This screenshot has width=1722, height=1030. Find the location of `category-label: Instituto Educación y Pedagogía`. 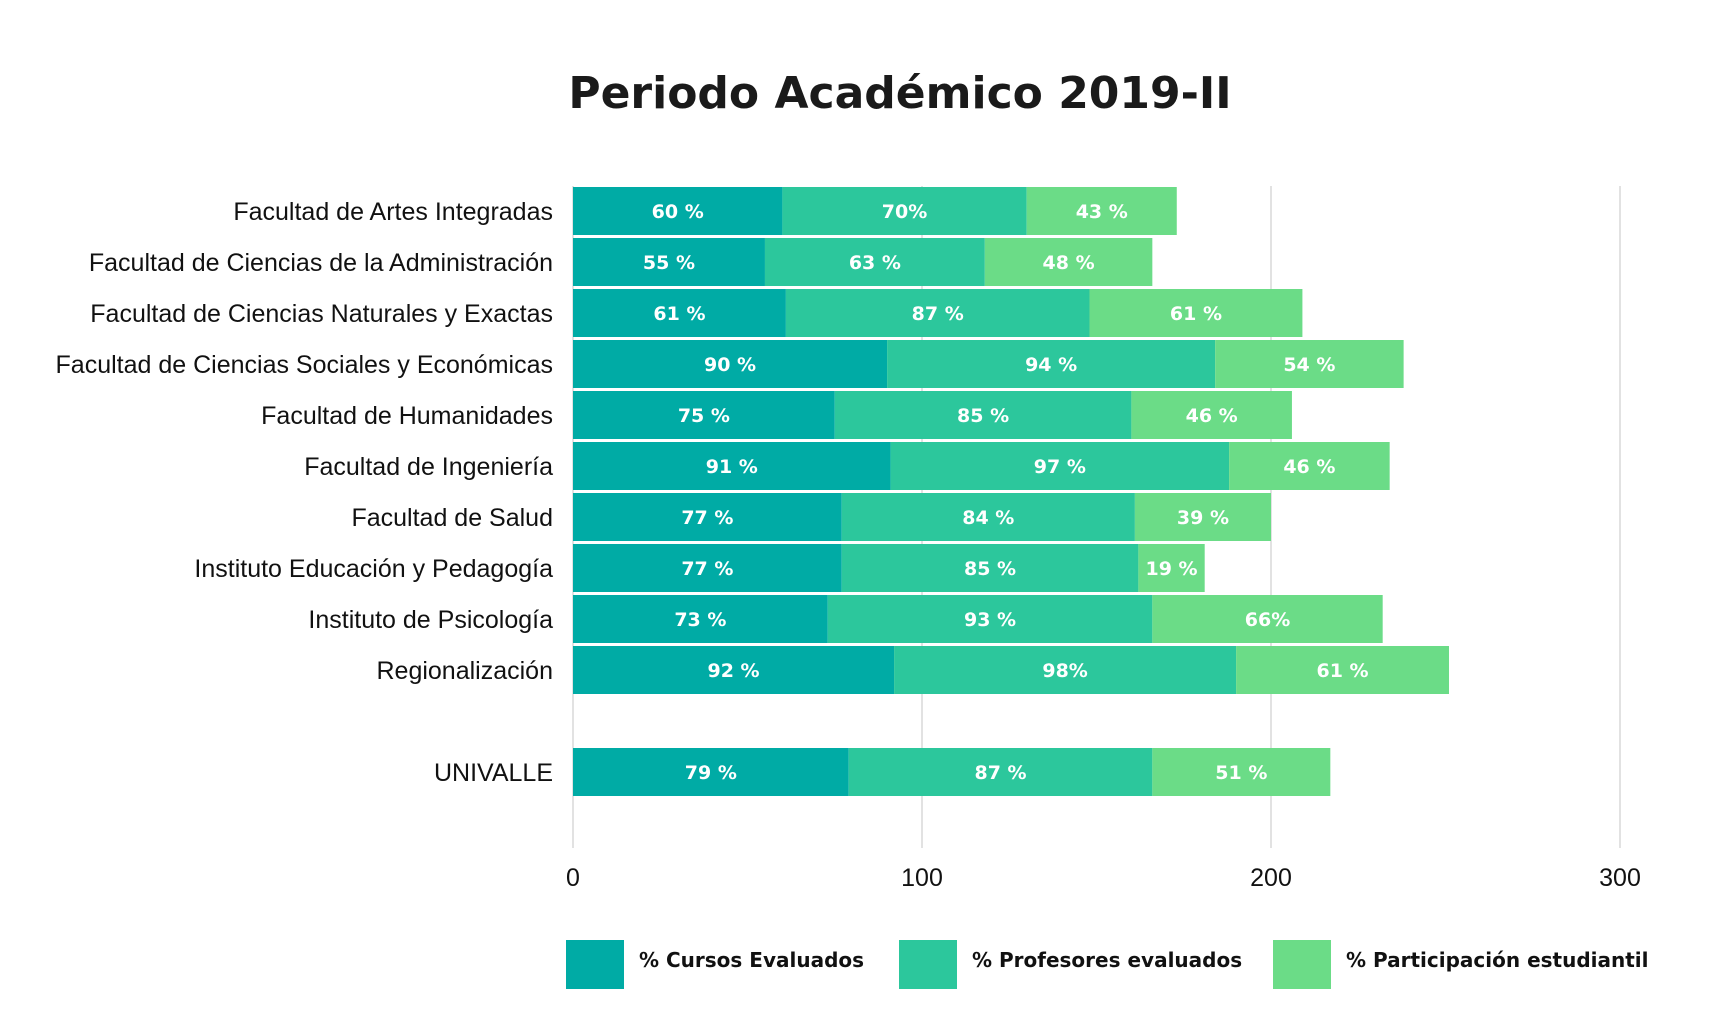

category-label: Instituto Educación y Pedagogía is located at coordinates (373, 569).